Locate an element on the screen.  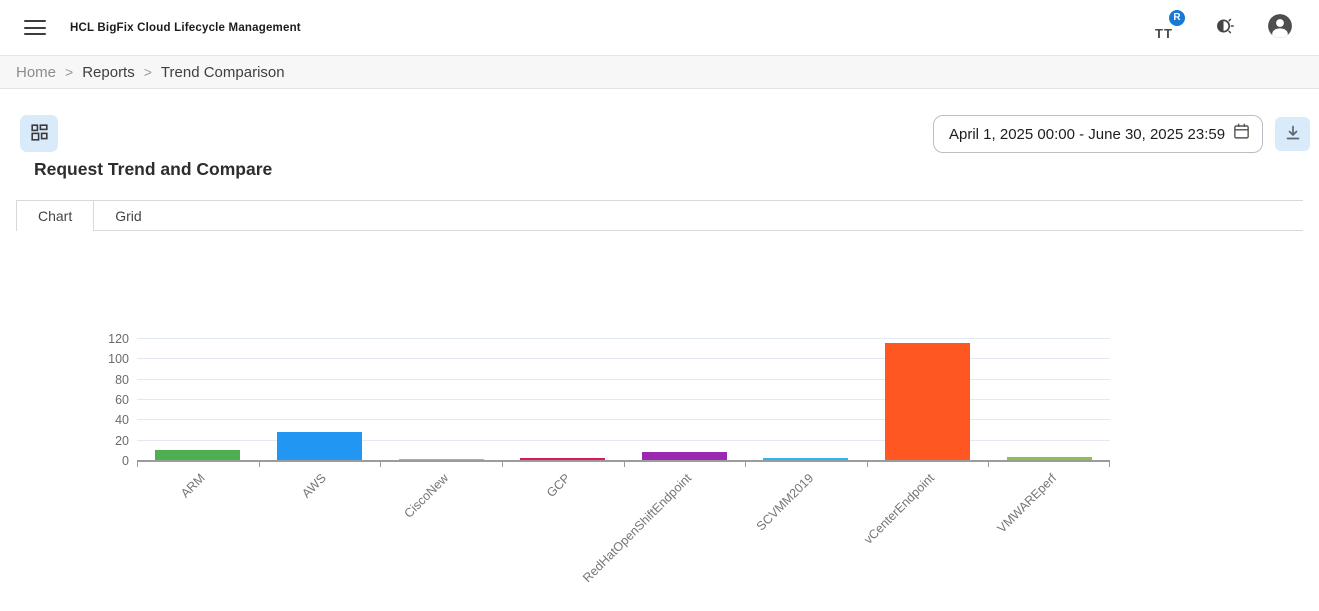
x-axis-label: VMWAREperf is located at coordinates (1027, 503).